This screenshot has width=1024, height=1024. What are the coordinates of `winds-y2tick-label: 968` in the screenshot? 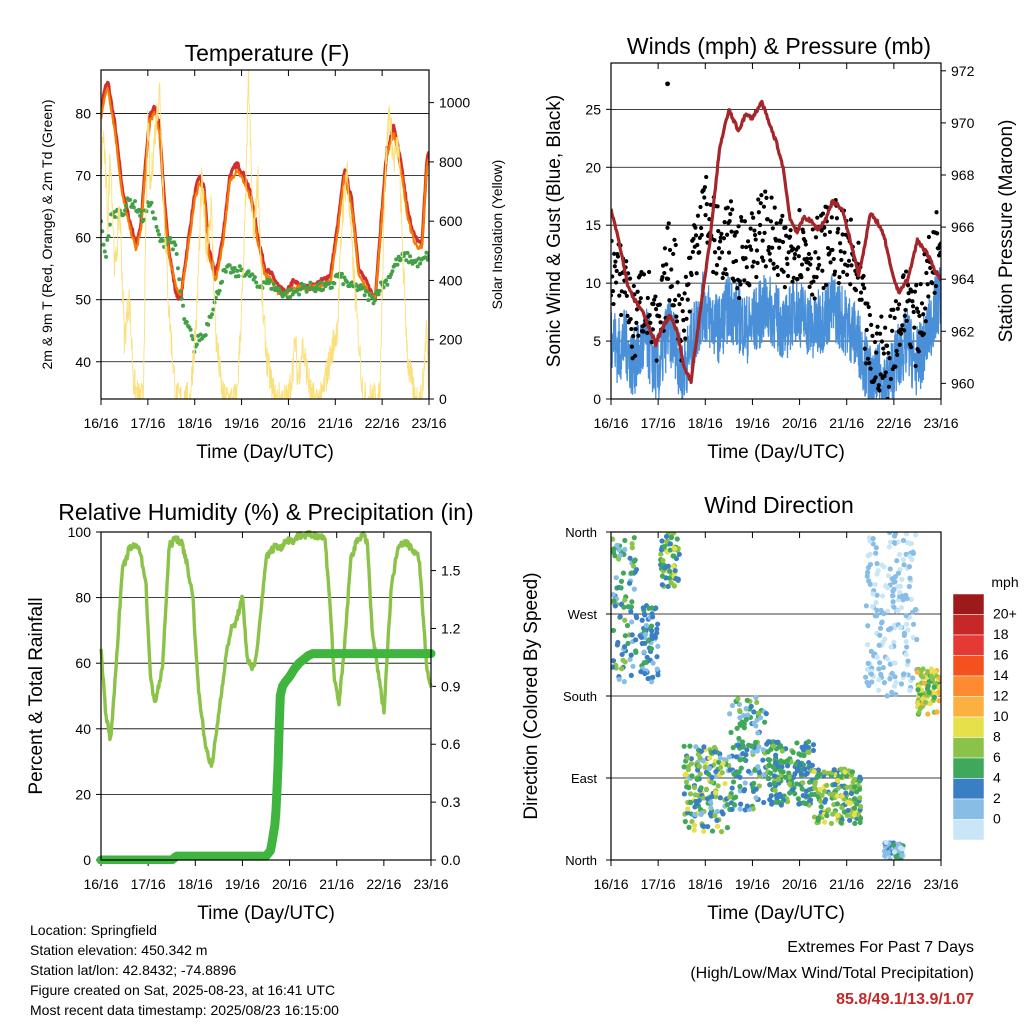 It's located at (963, 175).